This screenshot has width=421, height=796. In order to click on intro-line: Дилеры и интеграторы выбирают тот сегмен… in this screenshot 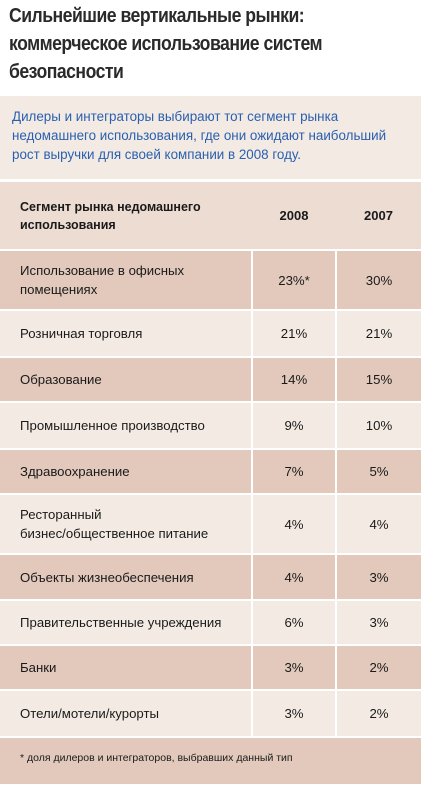, I will do `click(175, 116)`.